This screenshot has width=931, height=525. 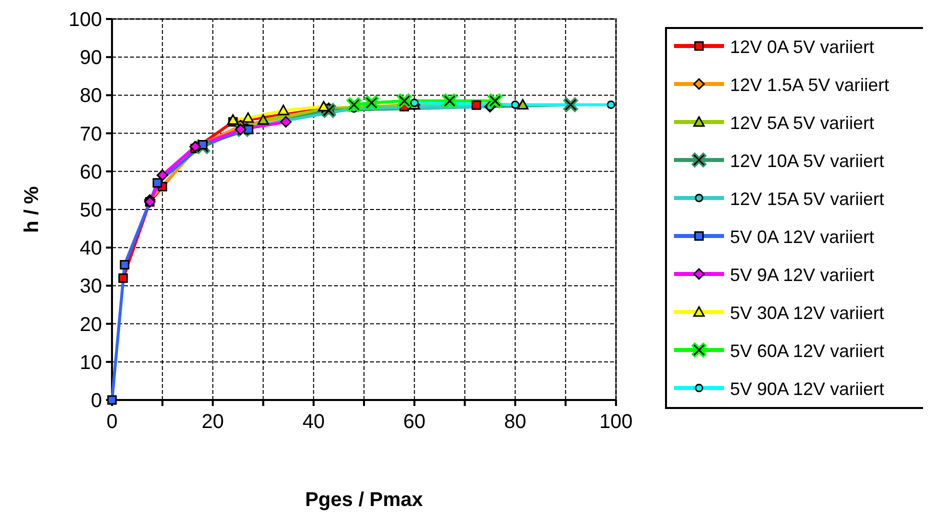 What do you see at coordinates (414, 422) in the screenshot?
I see `x-tick-label: 60` at bounding box center [414, 422].